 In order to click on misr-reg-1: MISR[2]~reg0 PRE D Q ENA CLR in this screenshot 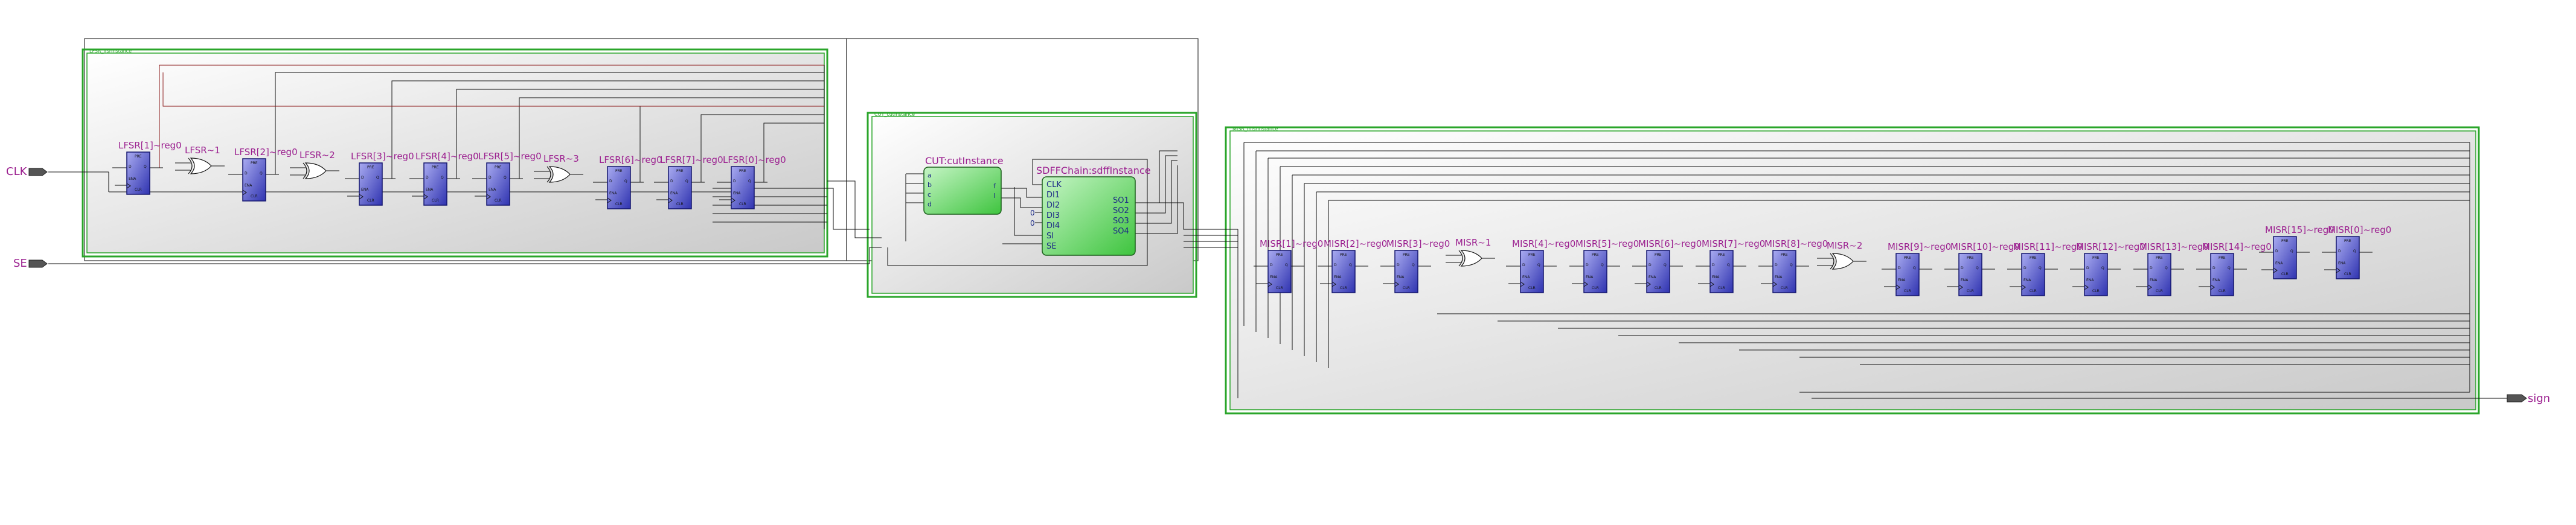, I will do `click(1355, 265)`.